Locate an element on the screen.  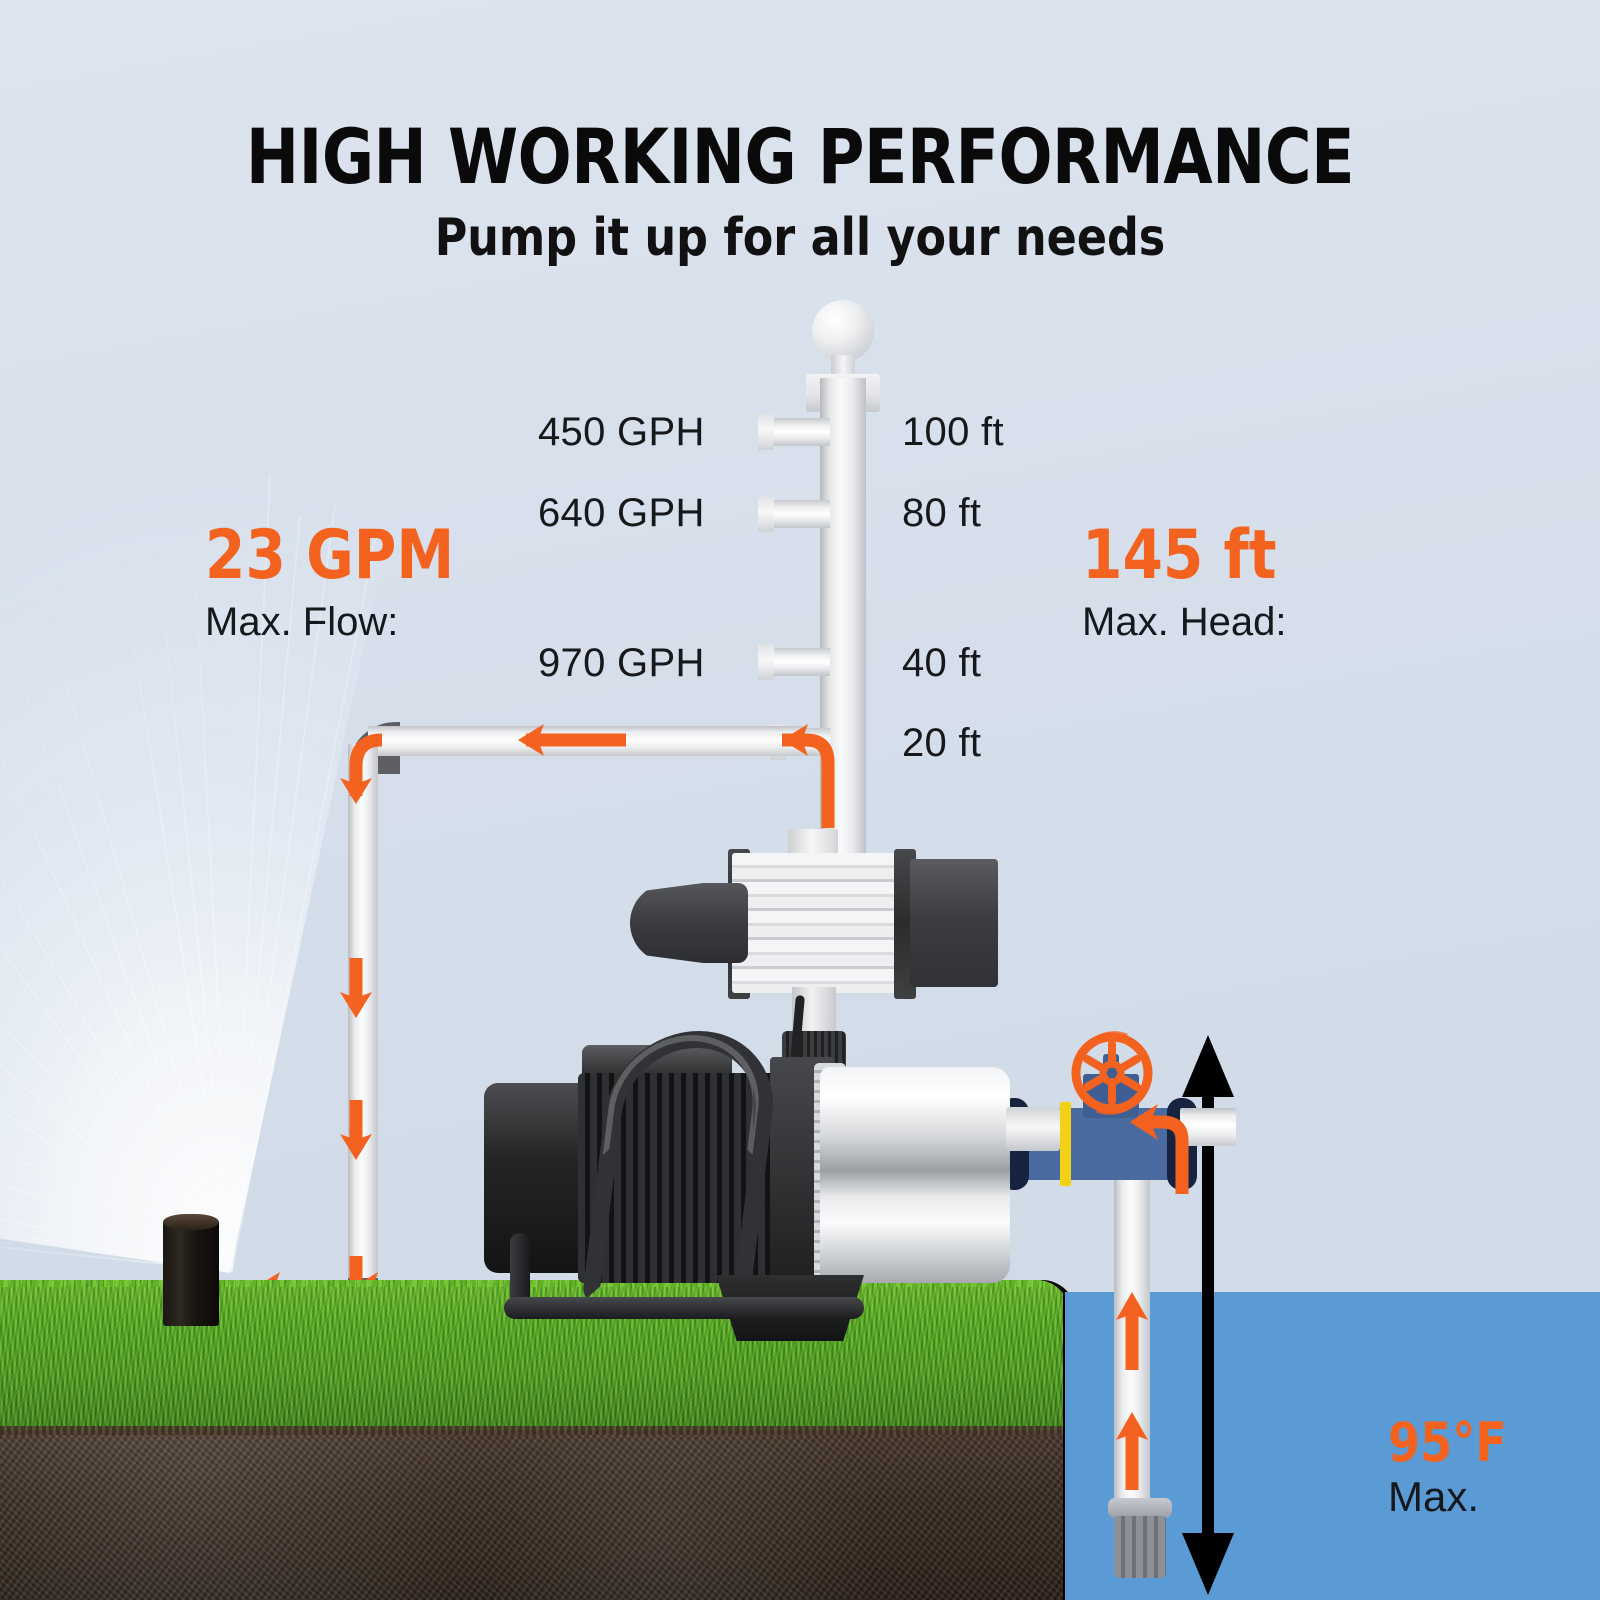
foot-valve-strainer-icon is located at coordinates (1140, 1538).